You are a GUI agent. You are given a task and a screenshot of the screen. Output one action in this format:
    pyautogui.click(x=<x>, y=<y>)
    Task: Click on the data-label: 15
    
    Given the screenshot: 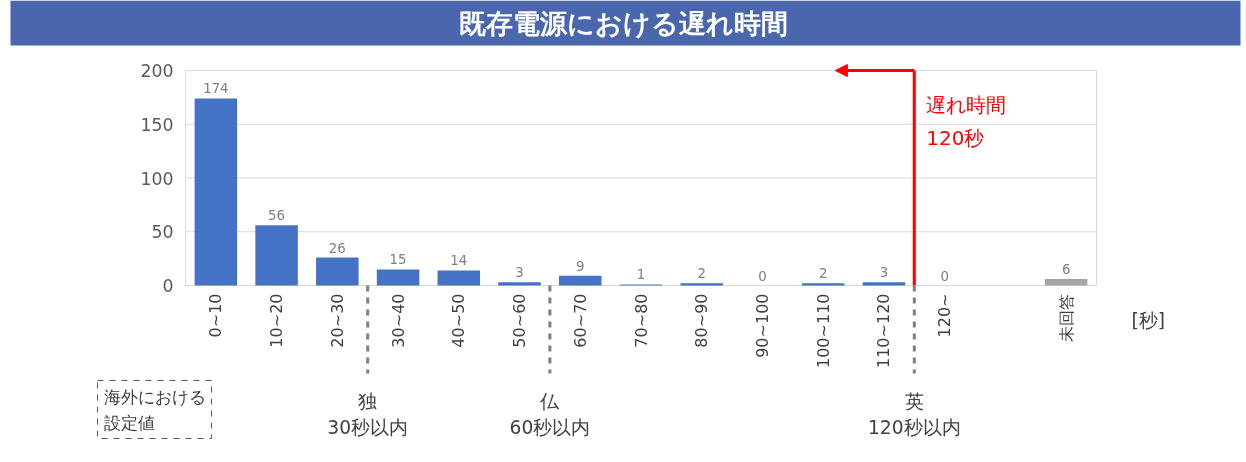 What is the action you would take?
    pyautogui.click(x=398, y=260)
    